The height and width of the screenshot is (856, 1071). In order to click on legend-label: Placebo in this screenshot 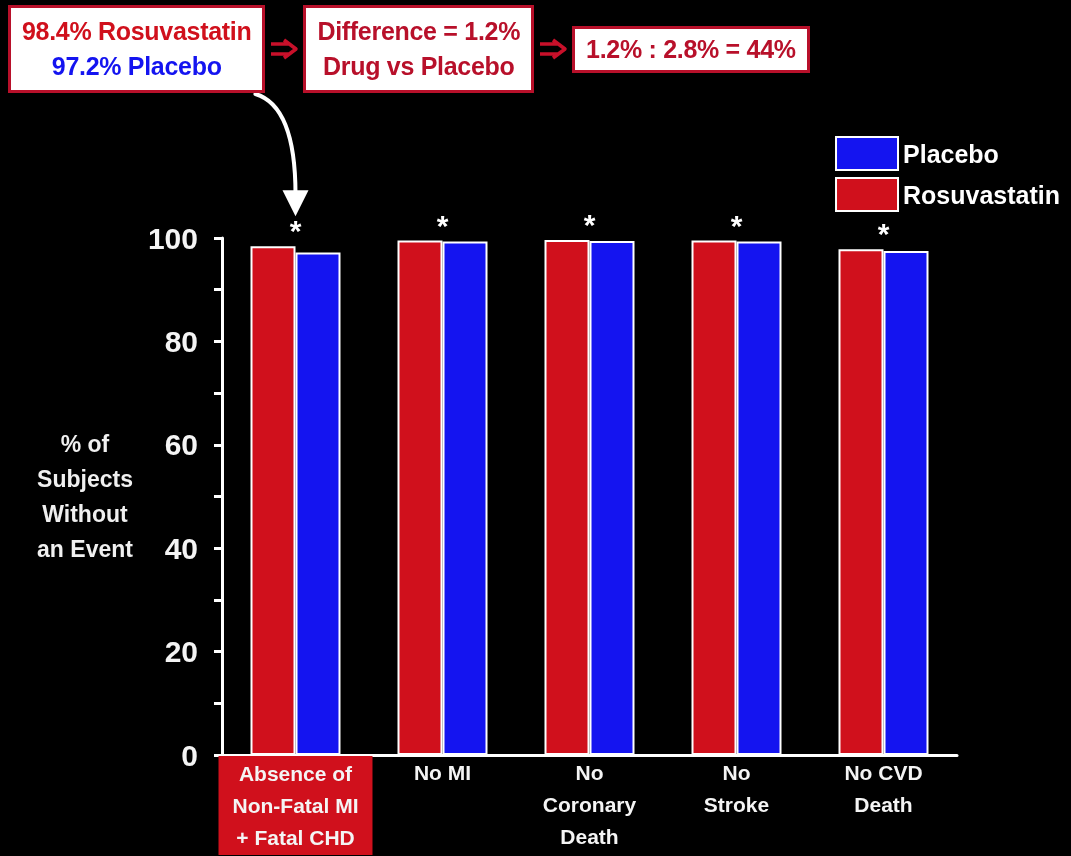, I will do `click(951, 153)`.